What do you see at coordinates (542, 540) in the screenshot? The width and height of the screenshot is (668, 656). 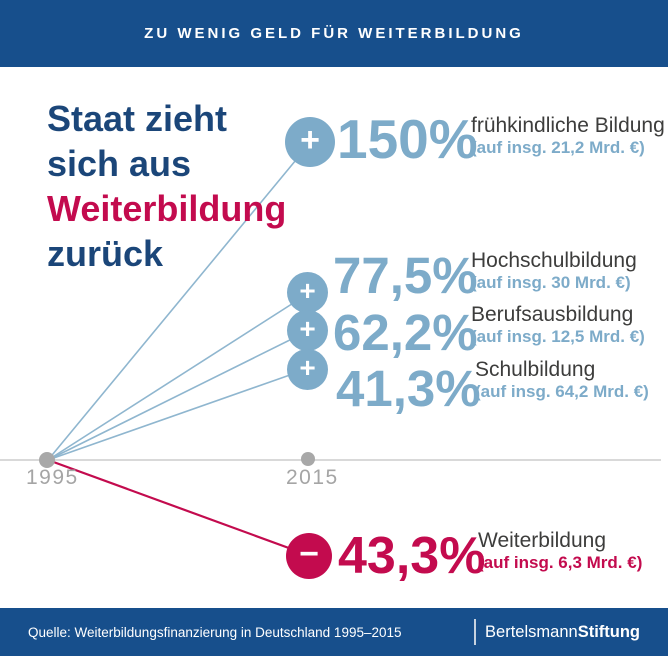 I see `label-weiterbildung: Weiterbildung` at bounding box center [542, 540].